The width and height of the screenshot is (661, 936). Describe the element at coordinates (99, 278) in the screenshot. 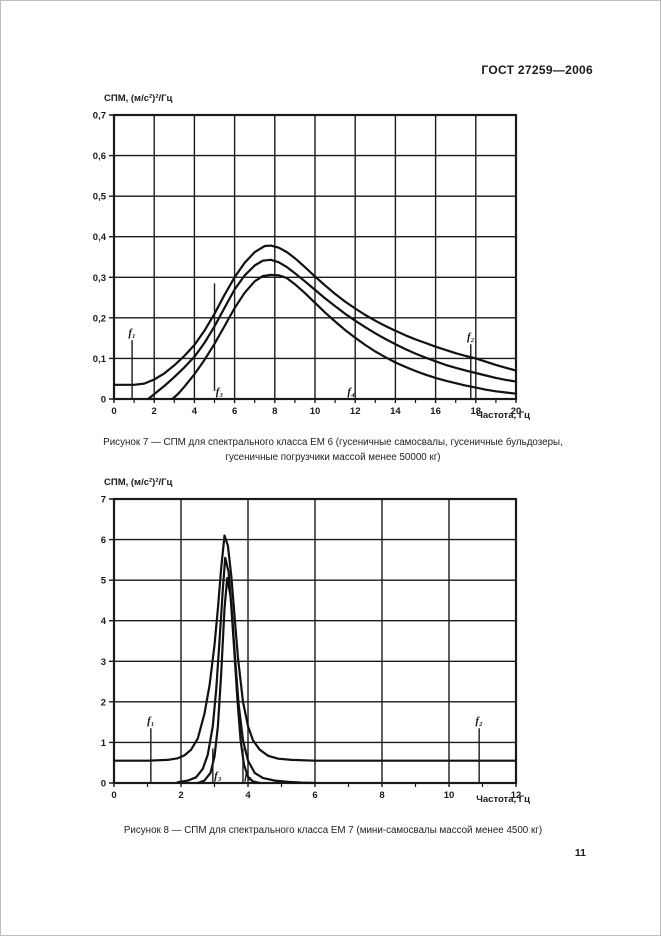

I see `svg-text: 0,3` at that location.